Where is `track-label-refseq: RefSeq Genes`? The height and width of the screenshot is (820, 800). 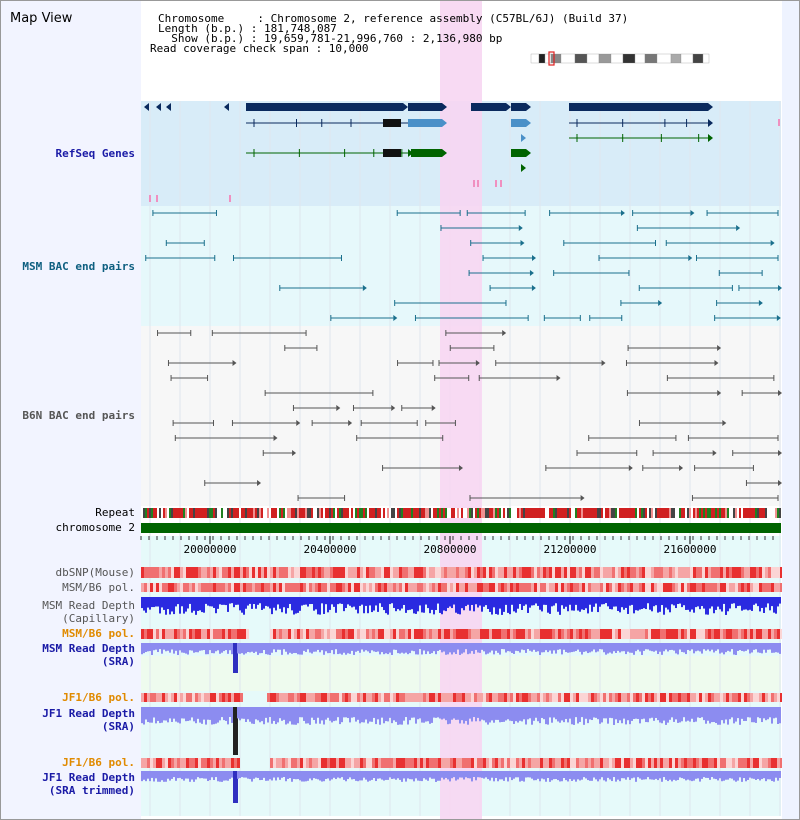 track-label-refseq: RefSeq Genes is located at coordinates (95, 153).